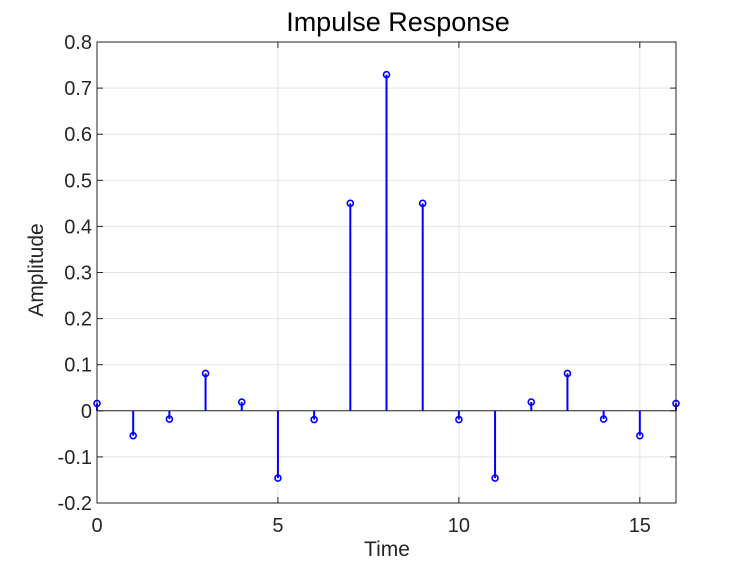 The height and width of the screenshot is (567, 747). What do you see at coordinates (640, 526) in the screenshot?
I see `x-tick-label: 15` at bounding box center [640, 526].